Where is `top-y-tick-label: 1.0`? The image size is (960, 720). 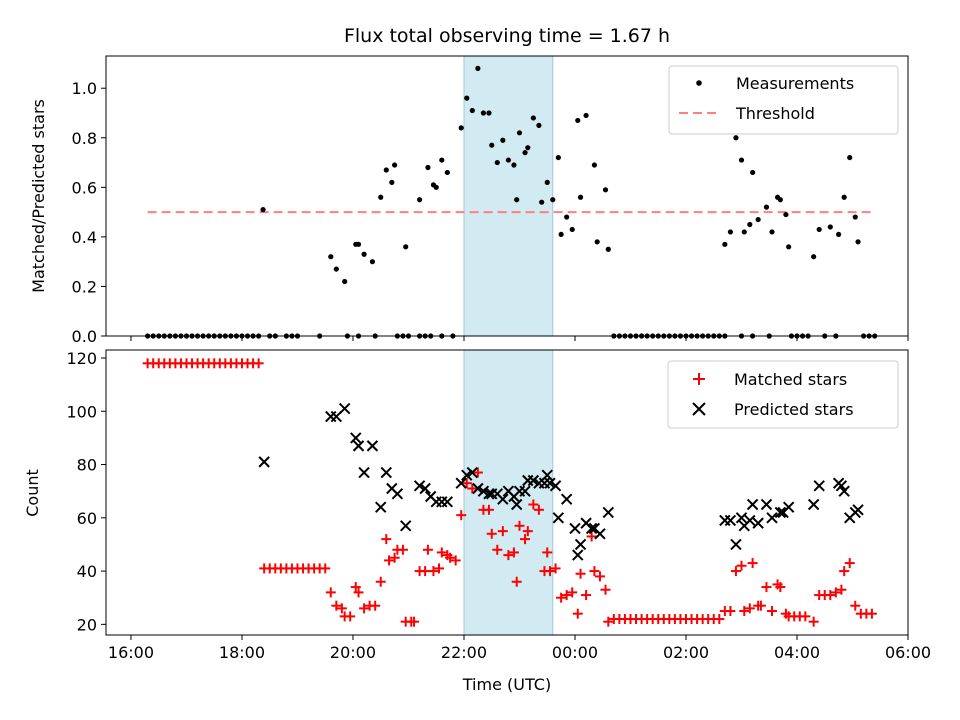 top-y-tick-label: 1.0 is located at coordinates (84, 88).